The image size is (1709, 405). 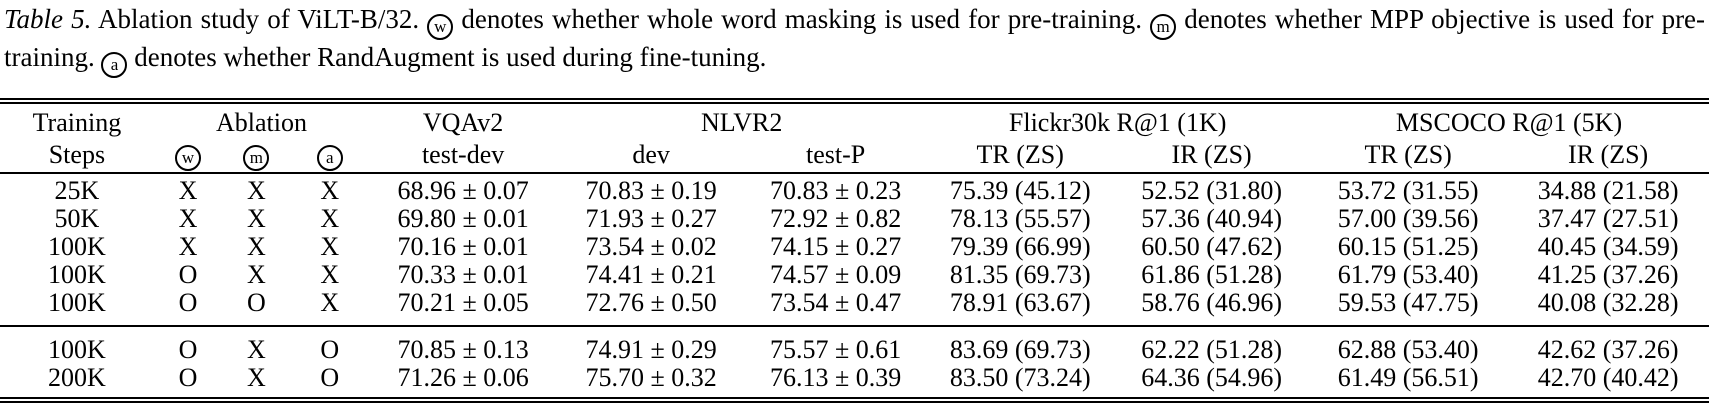 I want to click on cell-coco-ir: 42.62 (37.26), so click(x=1608, y=344).